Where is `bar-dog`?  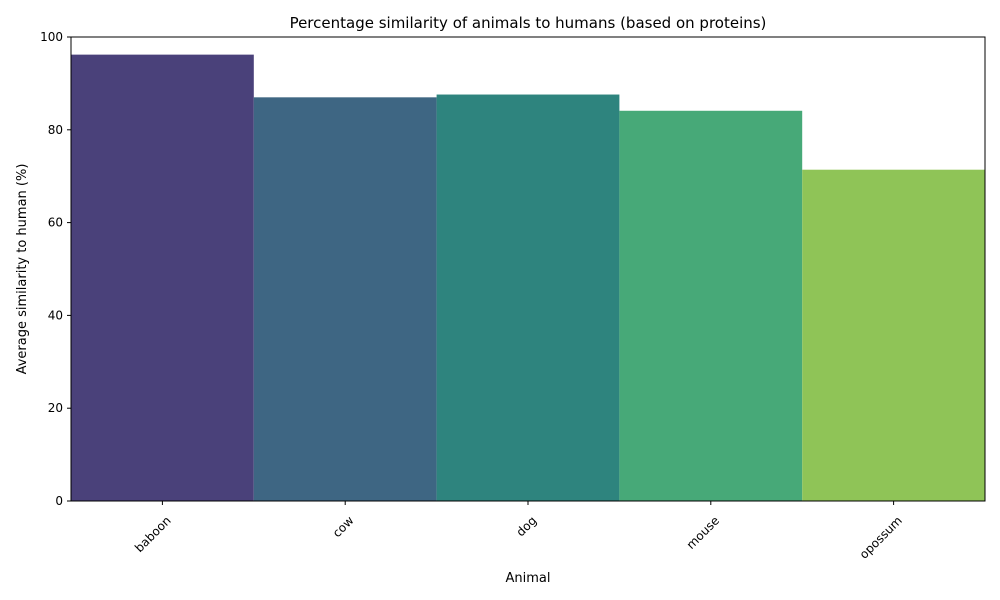
bar-dog is located at coordinates (528, 297).